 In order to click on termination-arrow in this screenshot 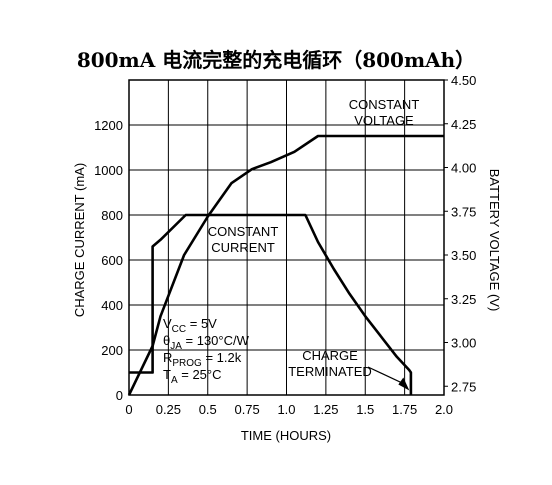, I will do `click(386, 376)`.